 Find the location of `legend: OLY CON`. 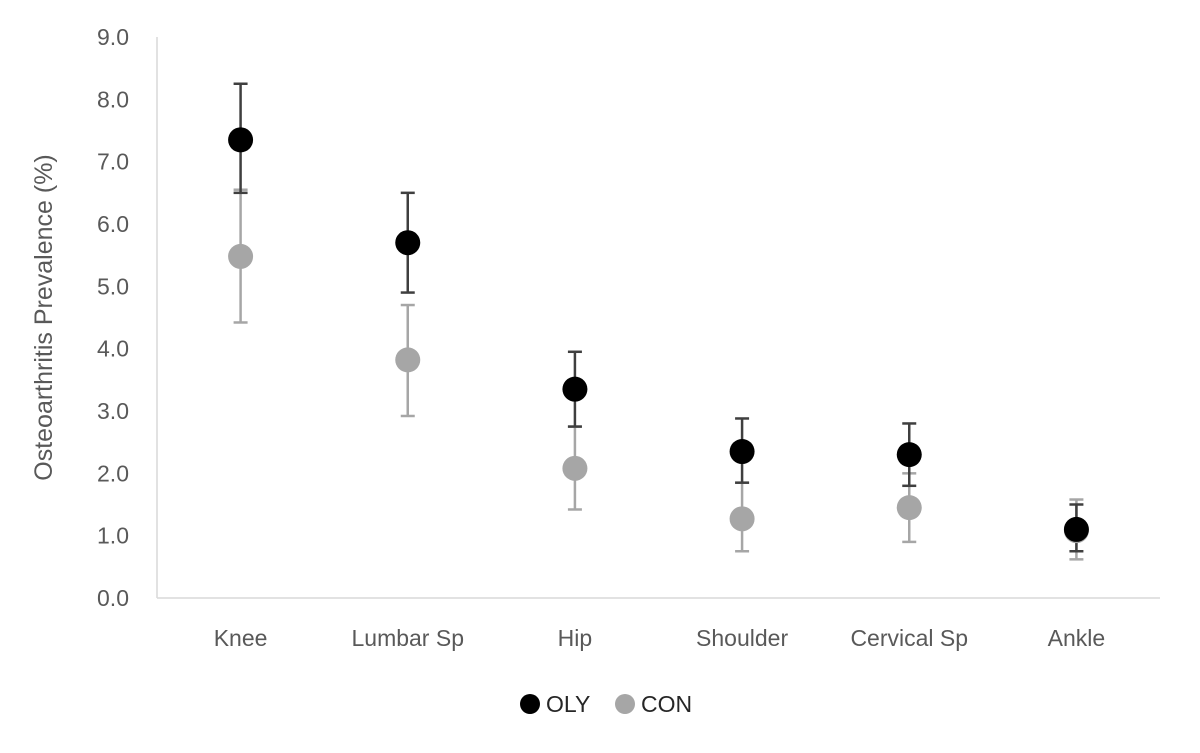

legend: OLY CON is located at coordinates (606, 704).